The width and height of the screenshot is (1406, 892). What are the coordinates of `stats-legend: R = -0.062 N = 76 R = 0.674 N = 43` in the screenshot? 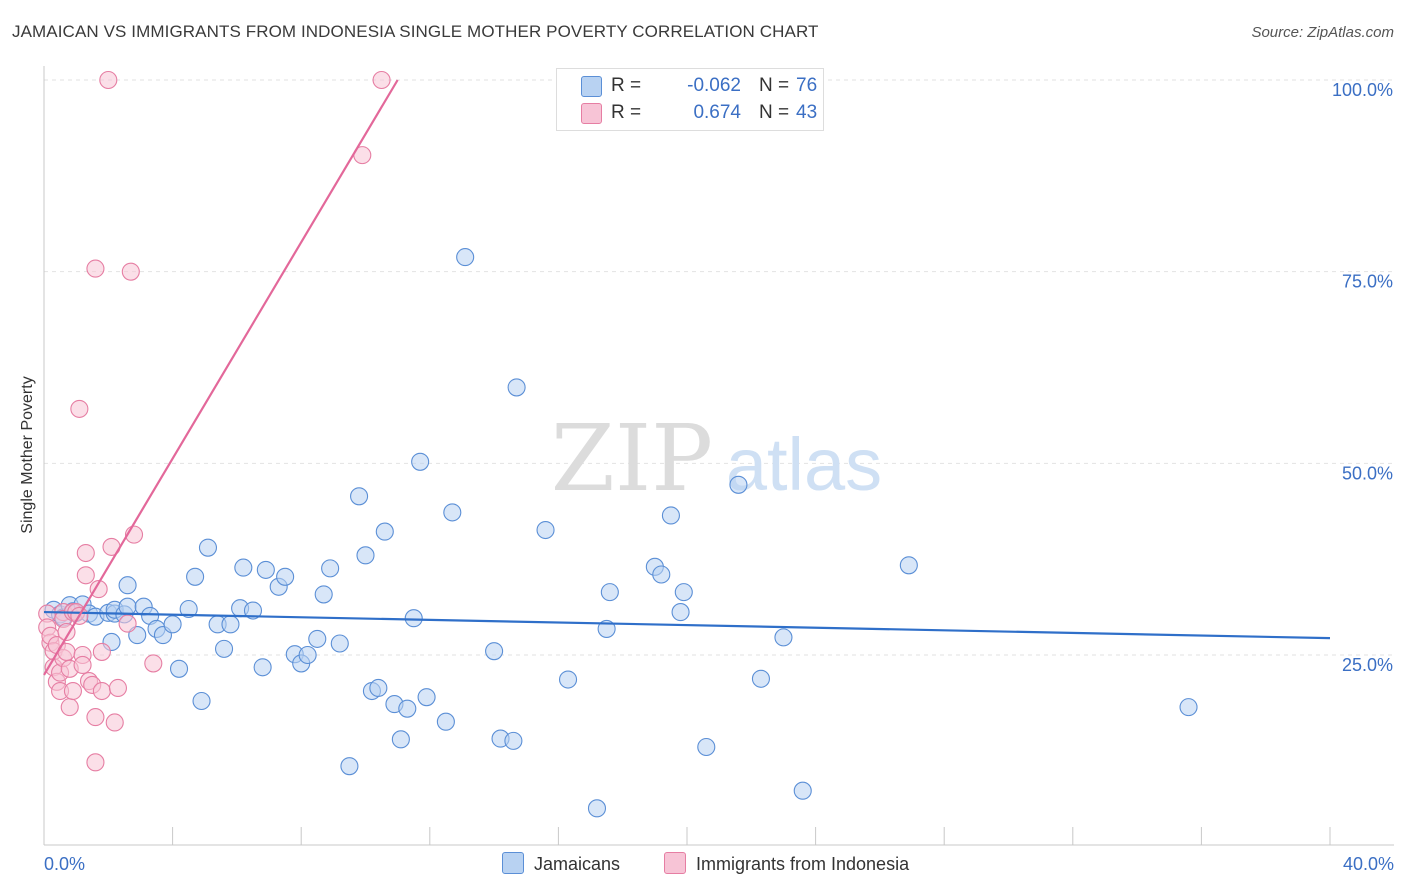 It's located at (690, 99).